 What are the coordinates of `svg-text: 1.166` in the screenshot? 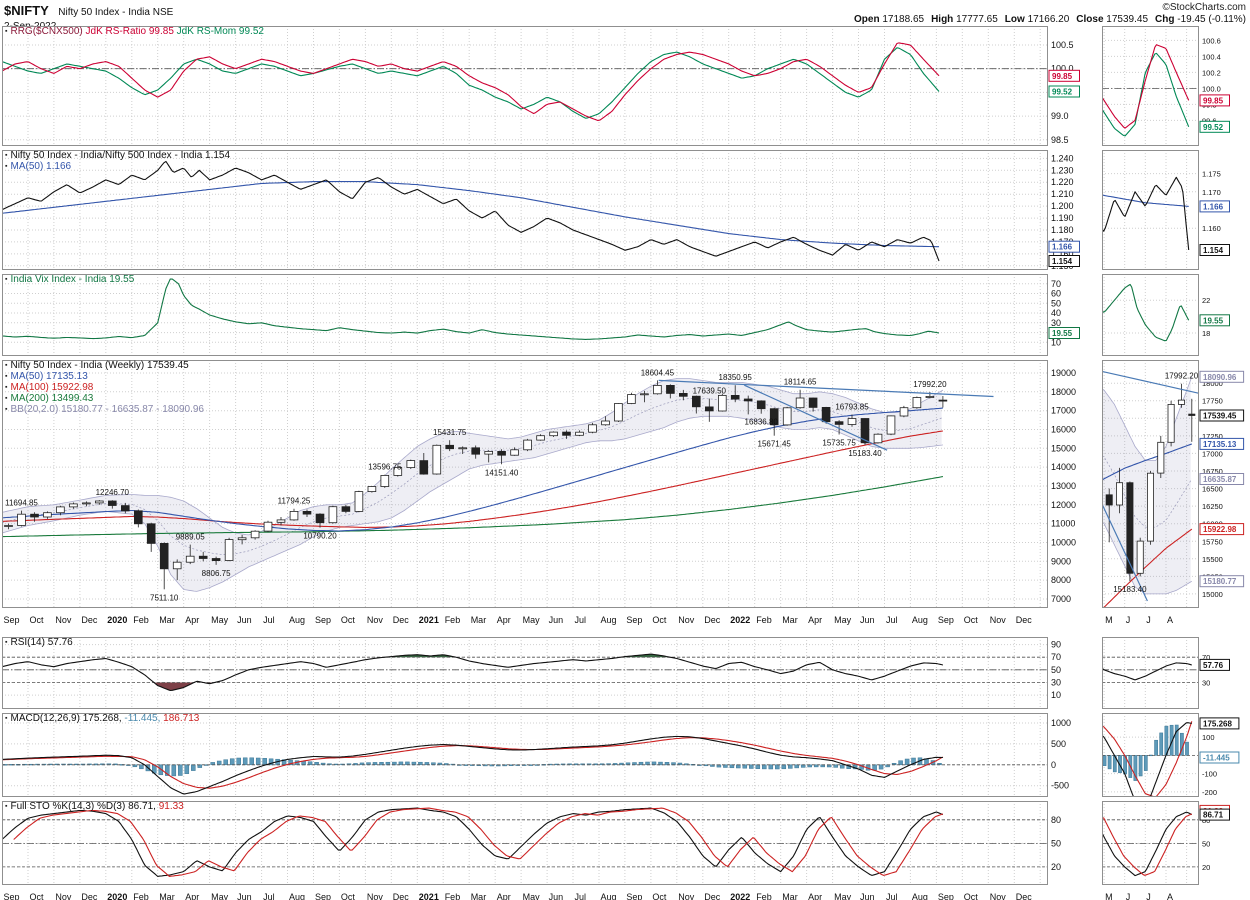 It's located at (1062, 247).